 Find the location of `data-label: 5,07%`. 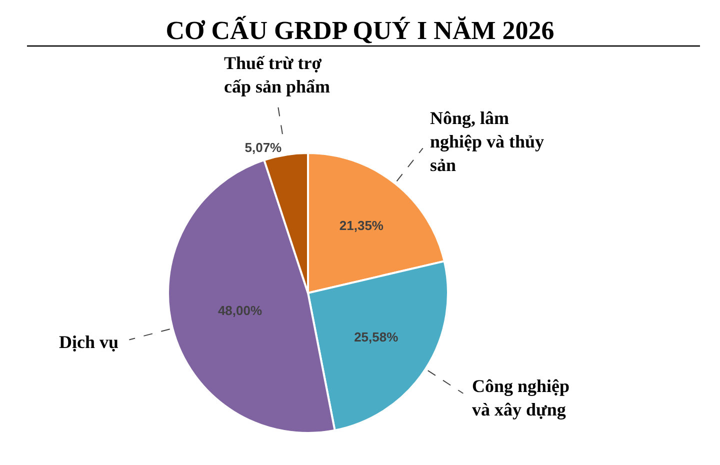

data-label: 5,07% is located at coordinates (263, 147).